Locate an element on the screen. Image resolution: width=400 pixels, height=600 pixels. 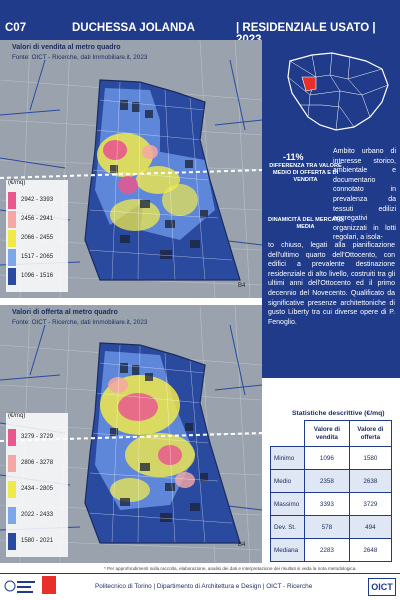
zone-code: C07 is located at coordinates (16, 28).